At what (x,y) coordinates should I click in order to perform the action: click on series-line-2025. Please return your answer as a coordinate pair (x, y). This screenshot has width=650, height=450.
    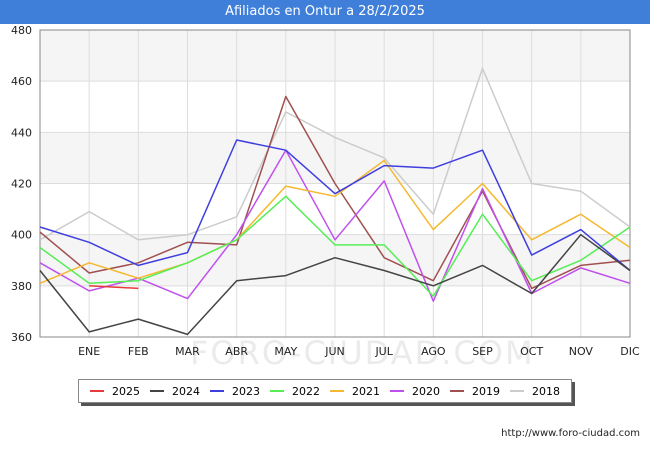
    Looking at the image, I should click on (114, 287).